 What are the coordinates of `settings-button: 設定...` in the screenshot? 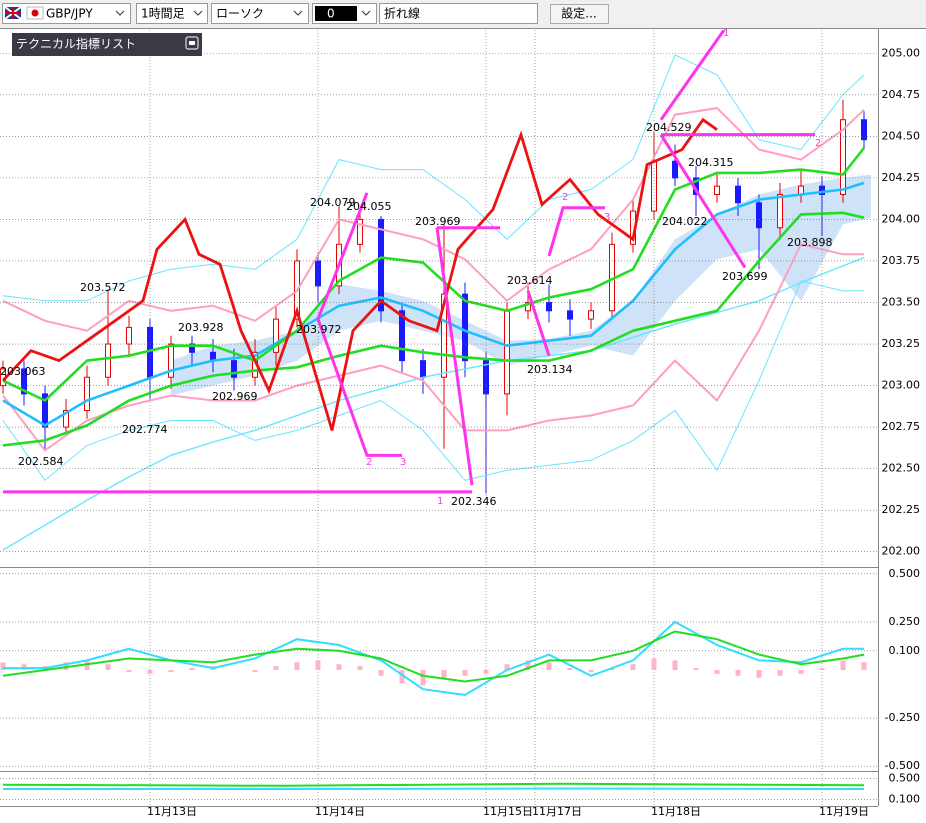 It's located at (579, 14).